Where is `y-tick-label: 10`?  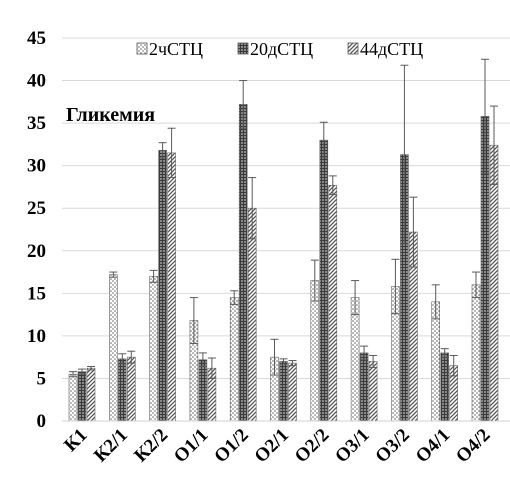 y-tick-label: 10 is located at coordinates (36, 336).